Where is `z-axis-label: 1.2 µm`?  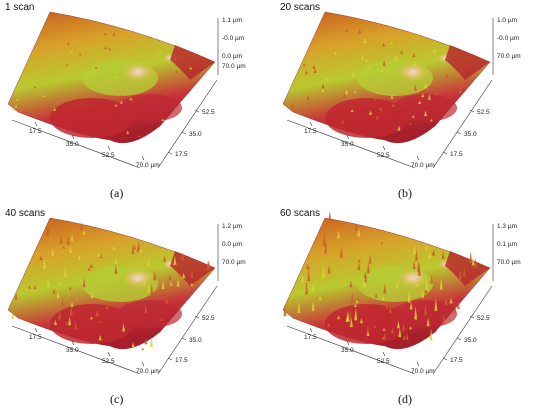
z-axis-label: 1.2 µm is located at coordinates (232, 226).